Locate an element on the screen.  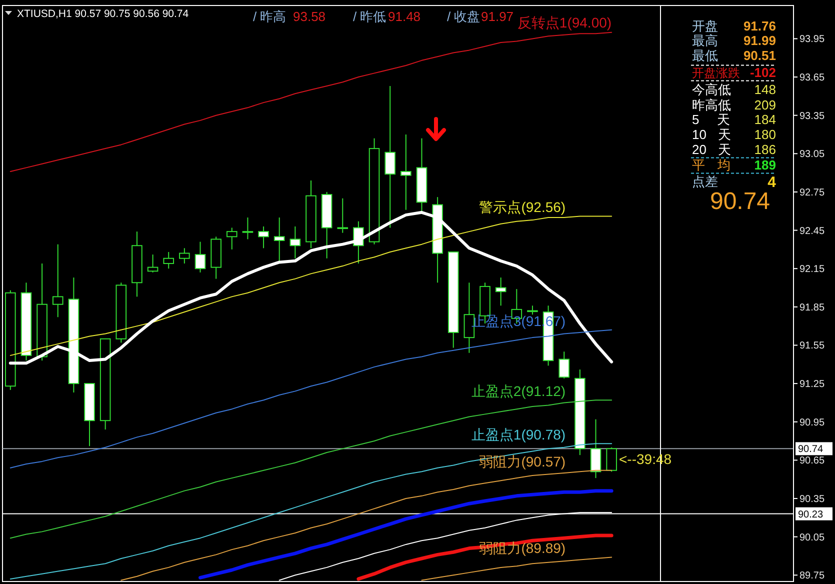
y-tick-label: 90.95 is located at coordinates (812, 422).